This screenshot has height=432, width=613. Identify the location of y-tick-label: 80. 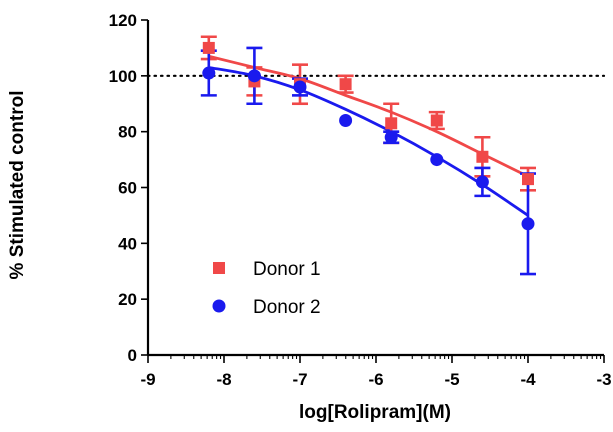
(127, 132).